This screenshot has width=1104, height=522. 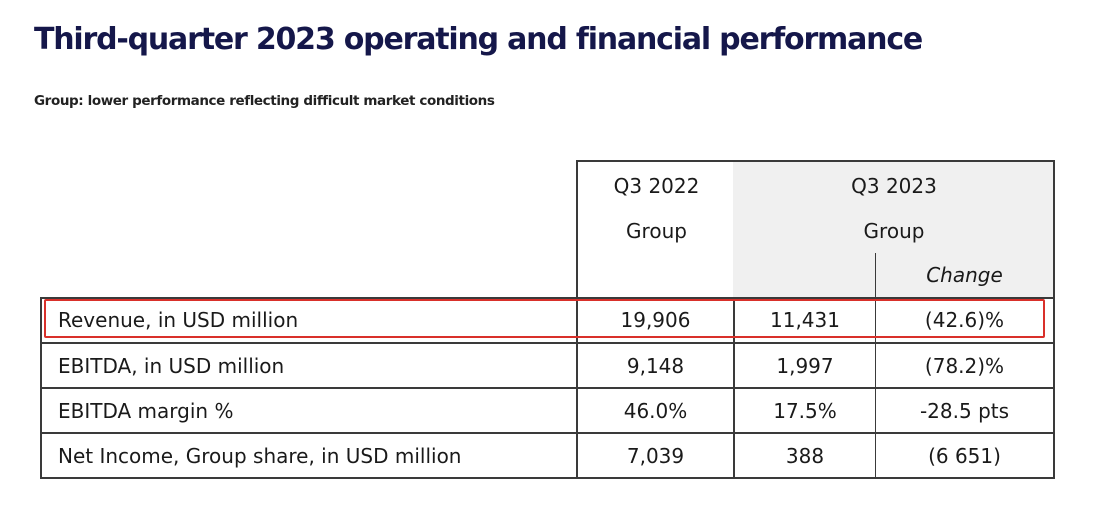 What do you see at coordinates (805, 366) in the screenshot?
I see `cell-ebitda-q3-2023: 1,997` at bounding box center [805, 366].